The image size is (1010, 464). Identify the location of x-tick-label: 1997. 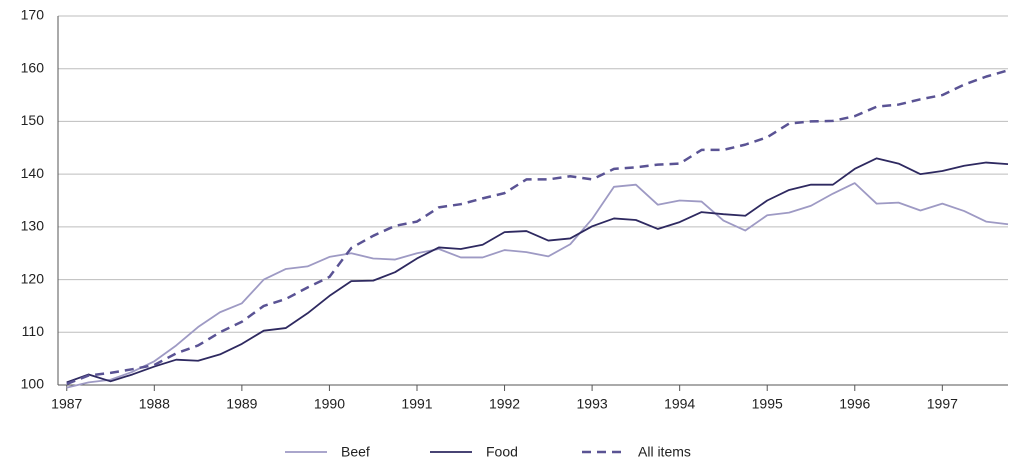
(942, 404).